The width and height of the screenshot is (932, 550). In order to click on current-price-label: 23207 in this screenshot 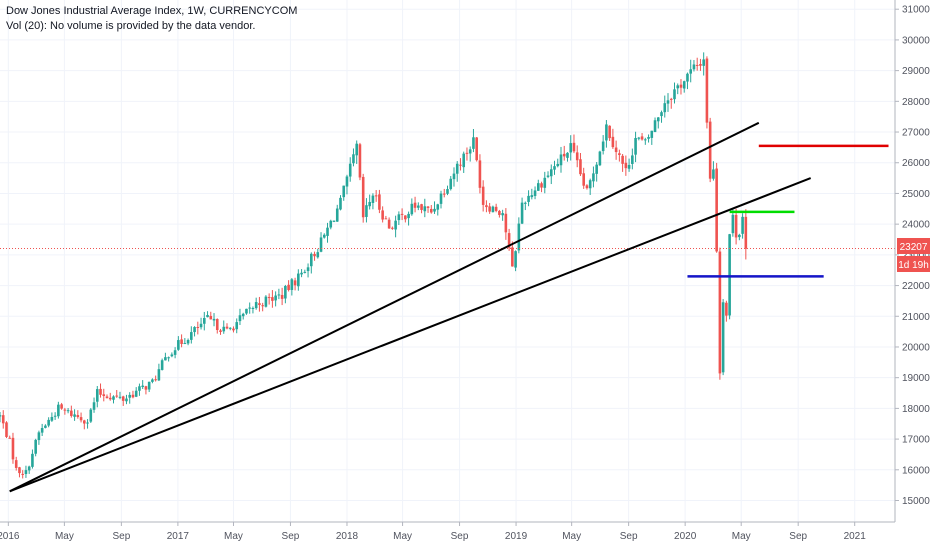, I will do `click(914, 247)`.